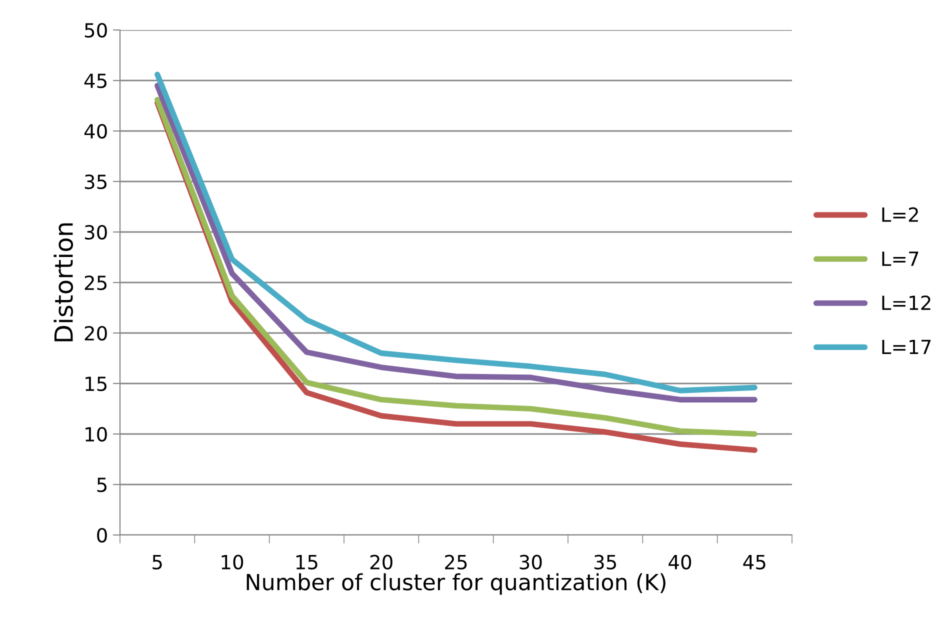  I want to click on y-tick-label: 30, so click(95, 232).